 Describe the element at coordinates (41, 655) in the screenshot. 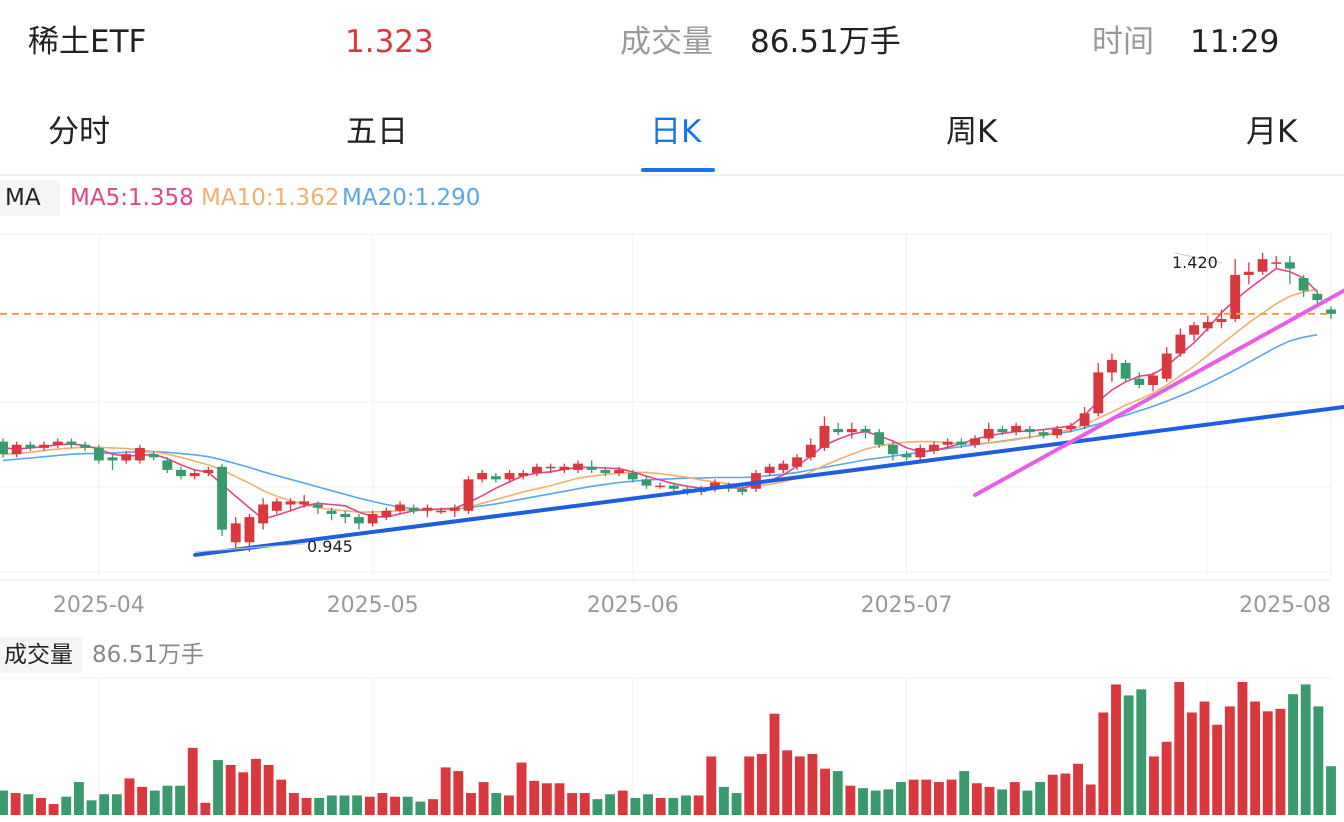

I see `volume-indicator-button: 成交量` at that location.